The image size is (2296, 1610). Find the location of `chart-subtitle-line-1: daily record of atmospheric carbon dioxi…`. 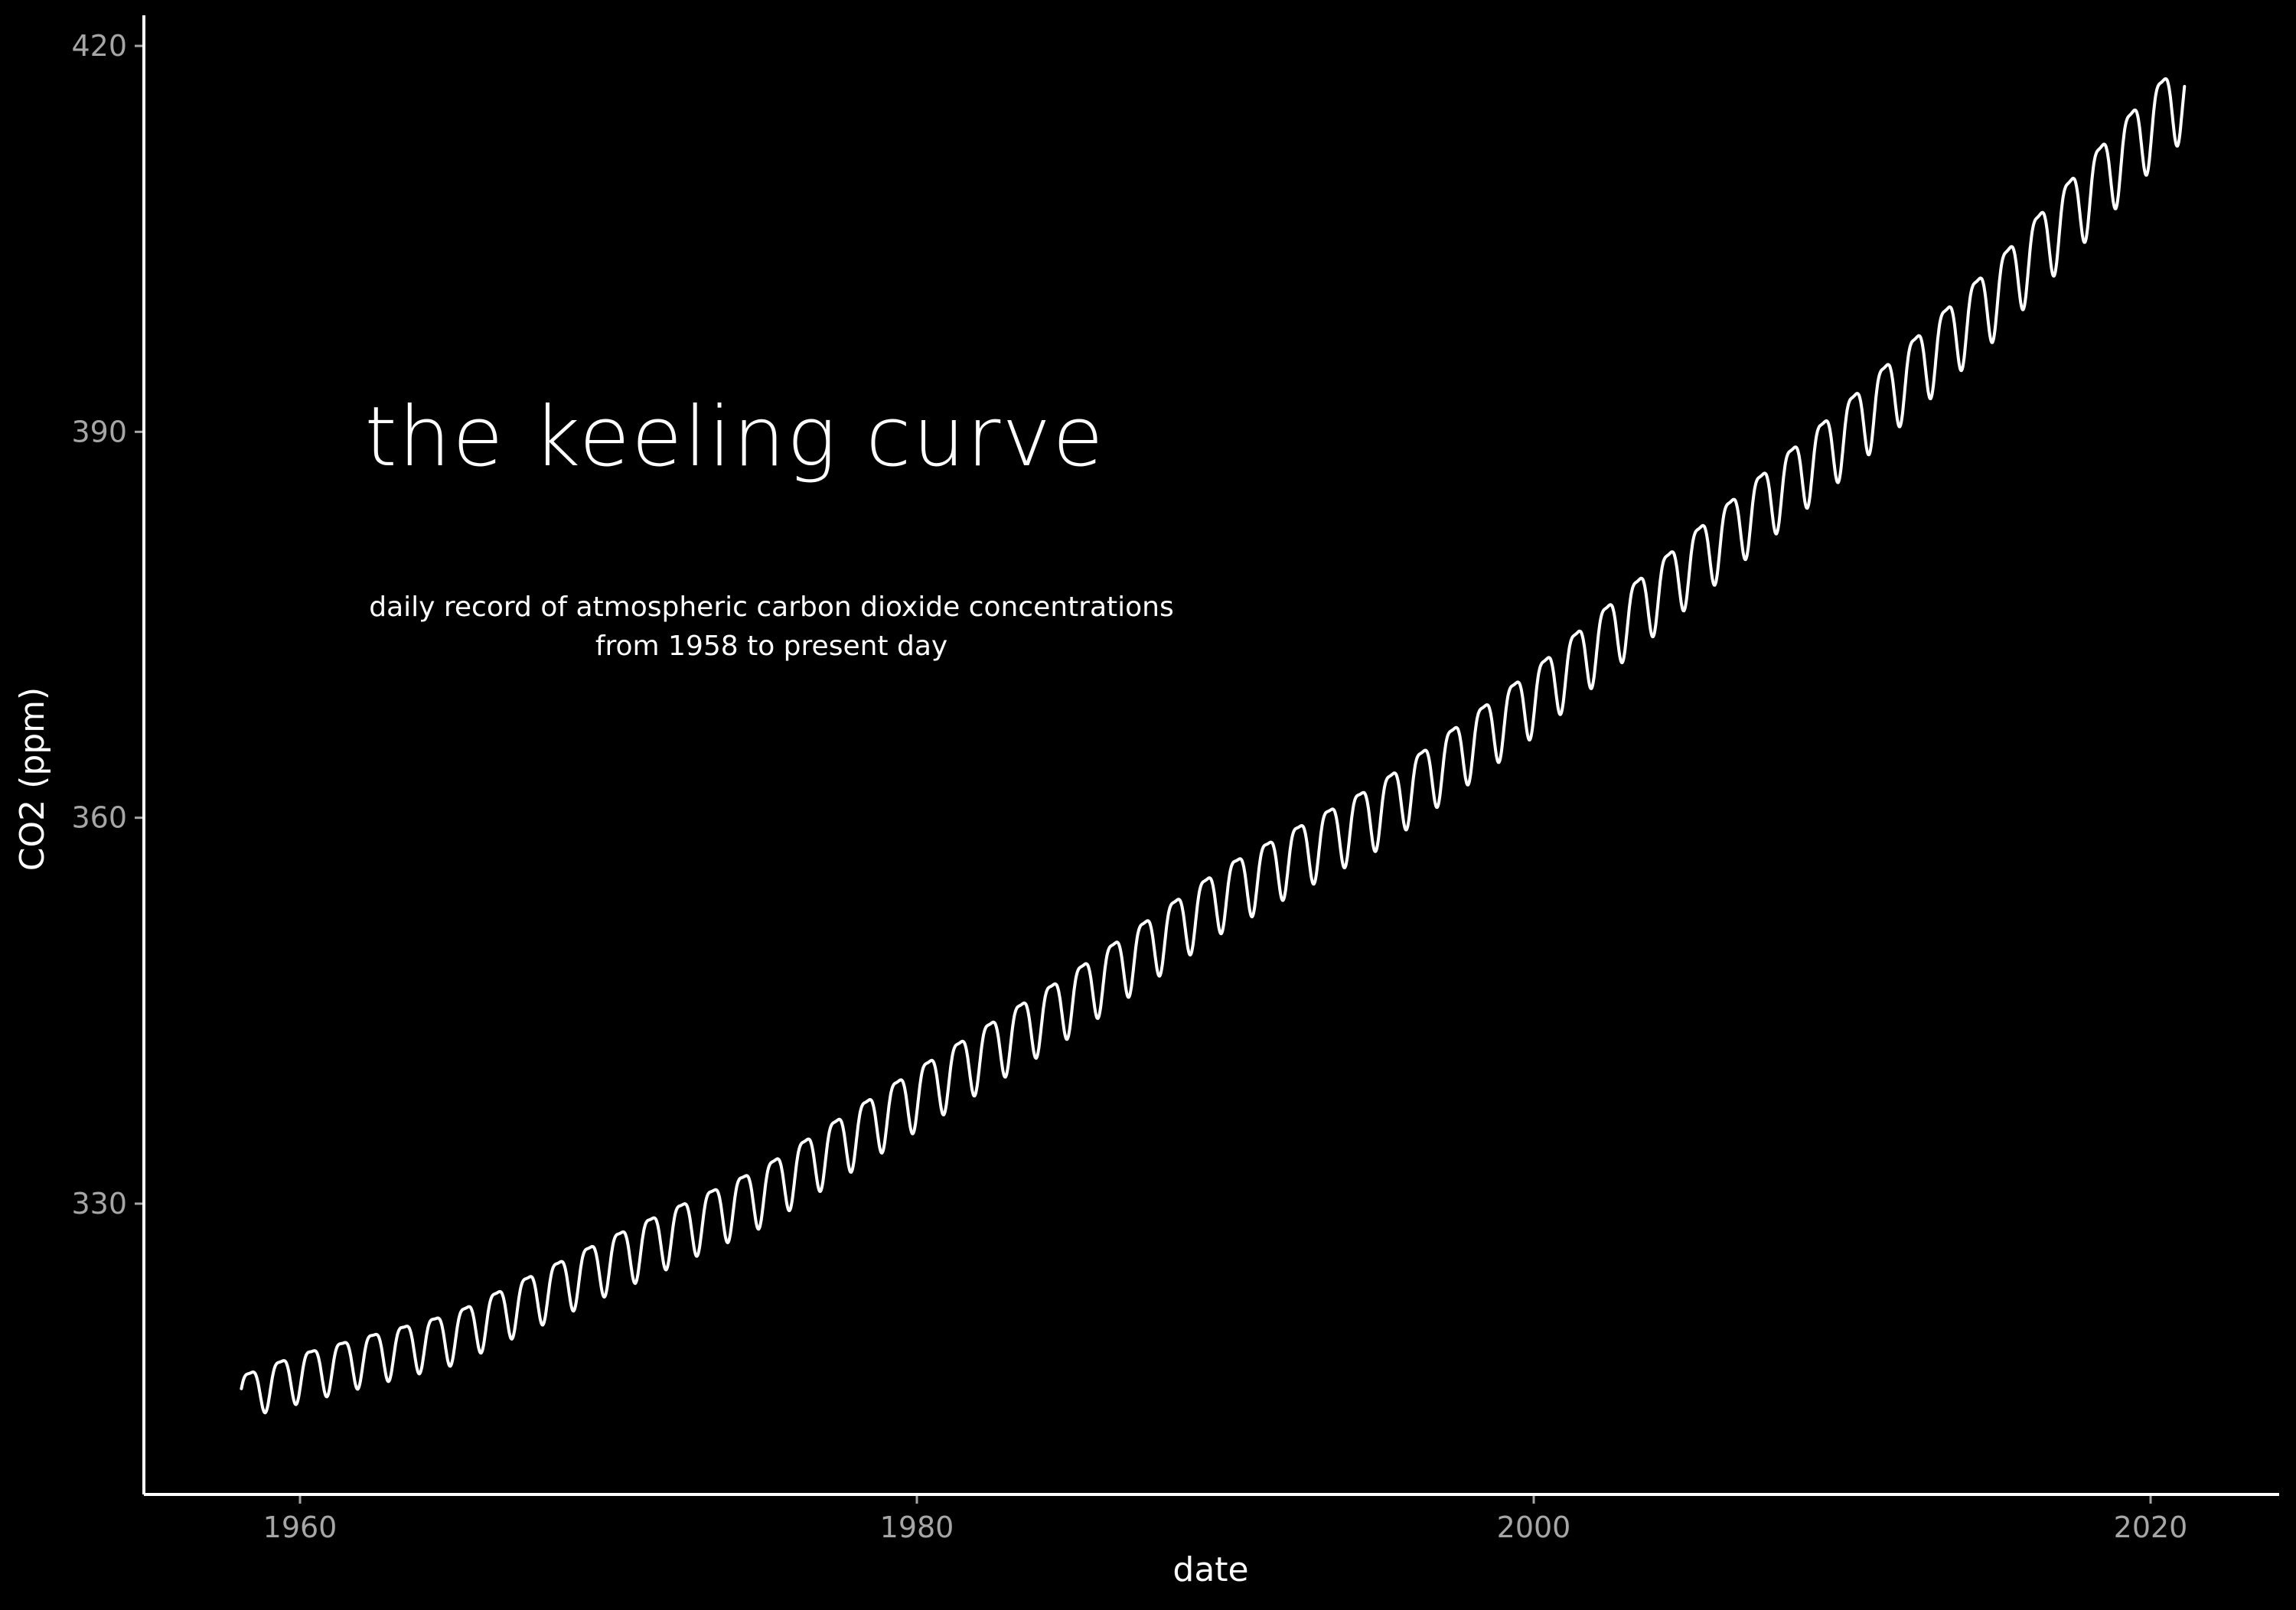

chart-subtitle-line-1: daily record of atmospheric carbon dioxi… is located at coordinates (771, 608).